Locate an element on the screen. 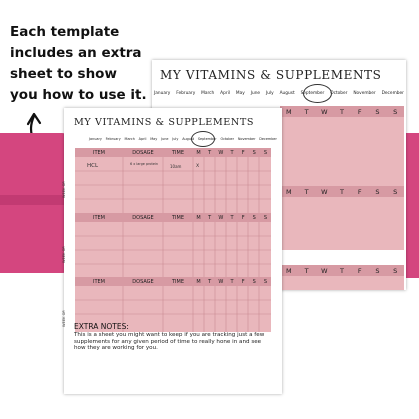  example-mark: X is located at coordinates (198, 166).